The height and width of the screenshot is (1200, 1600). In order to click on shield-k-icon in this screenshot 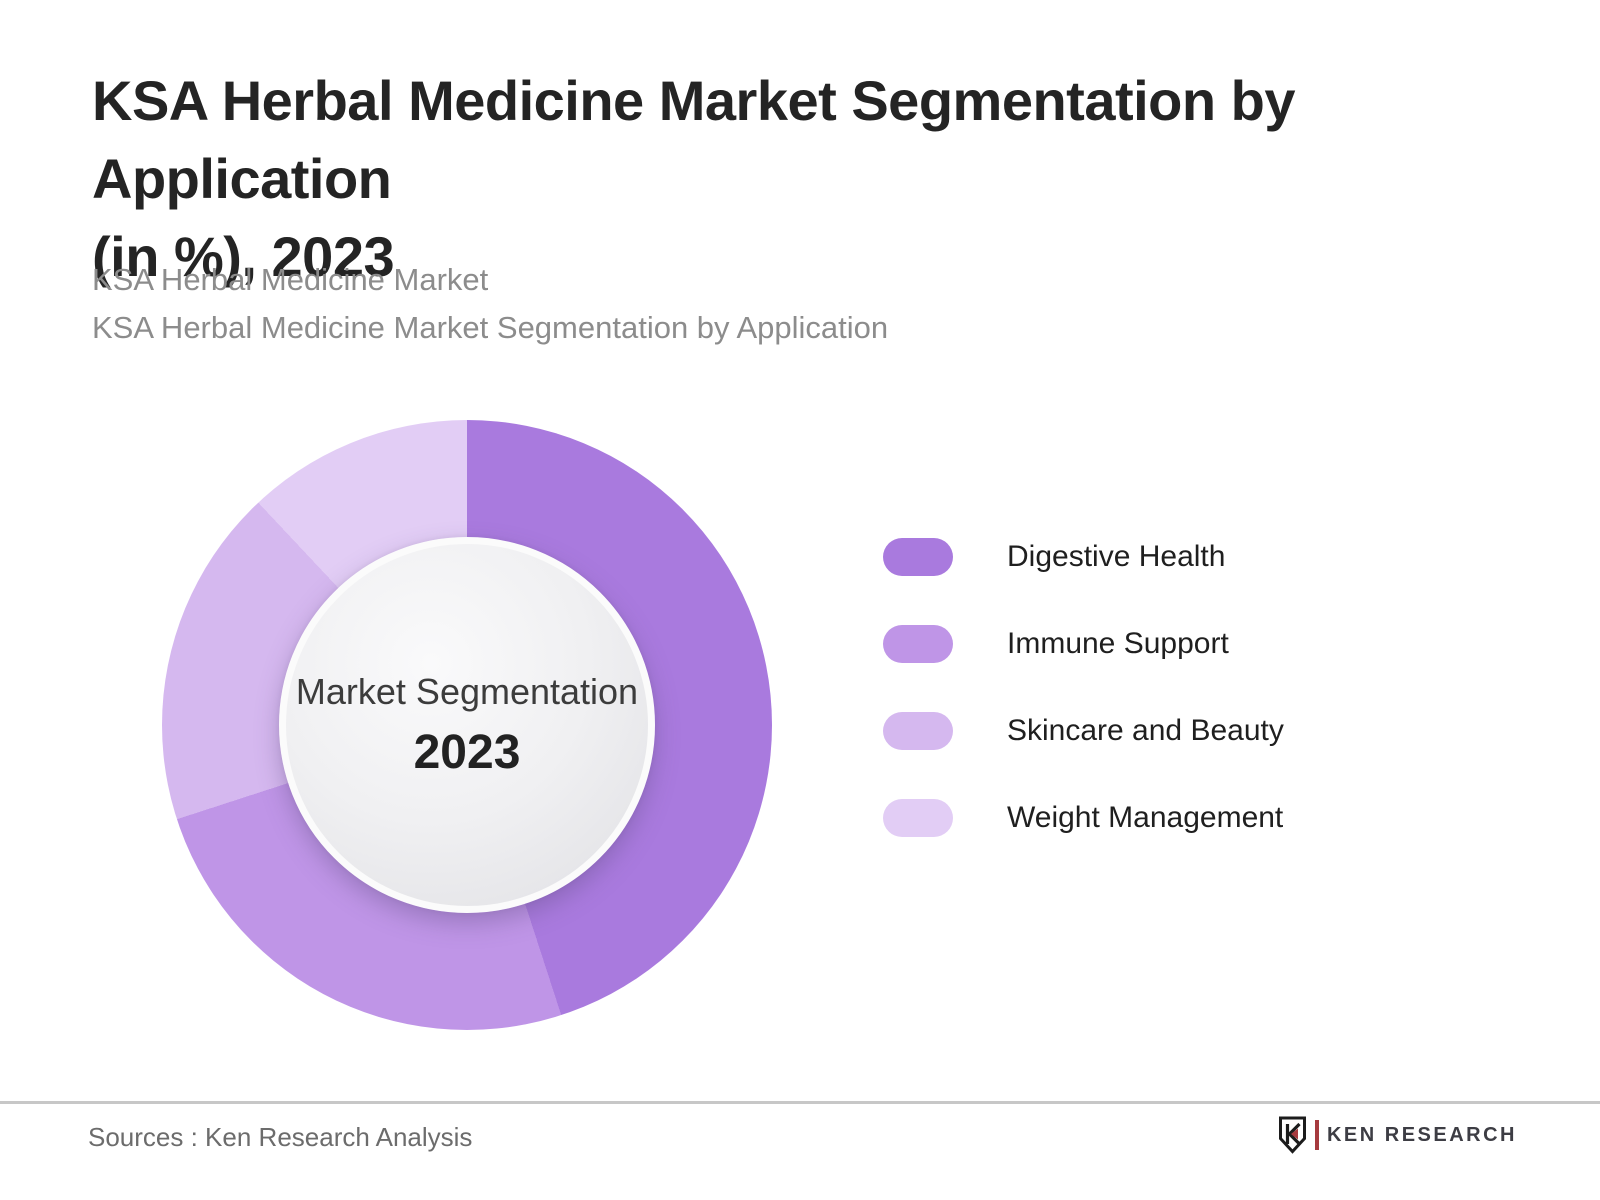, I will do `click(1292, 1135)`.